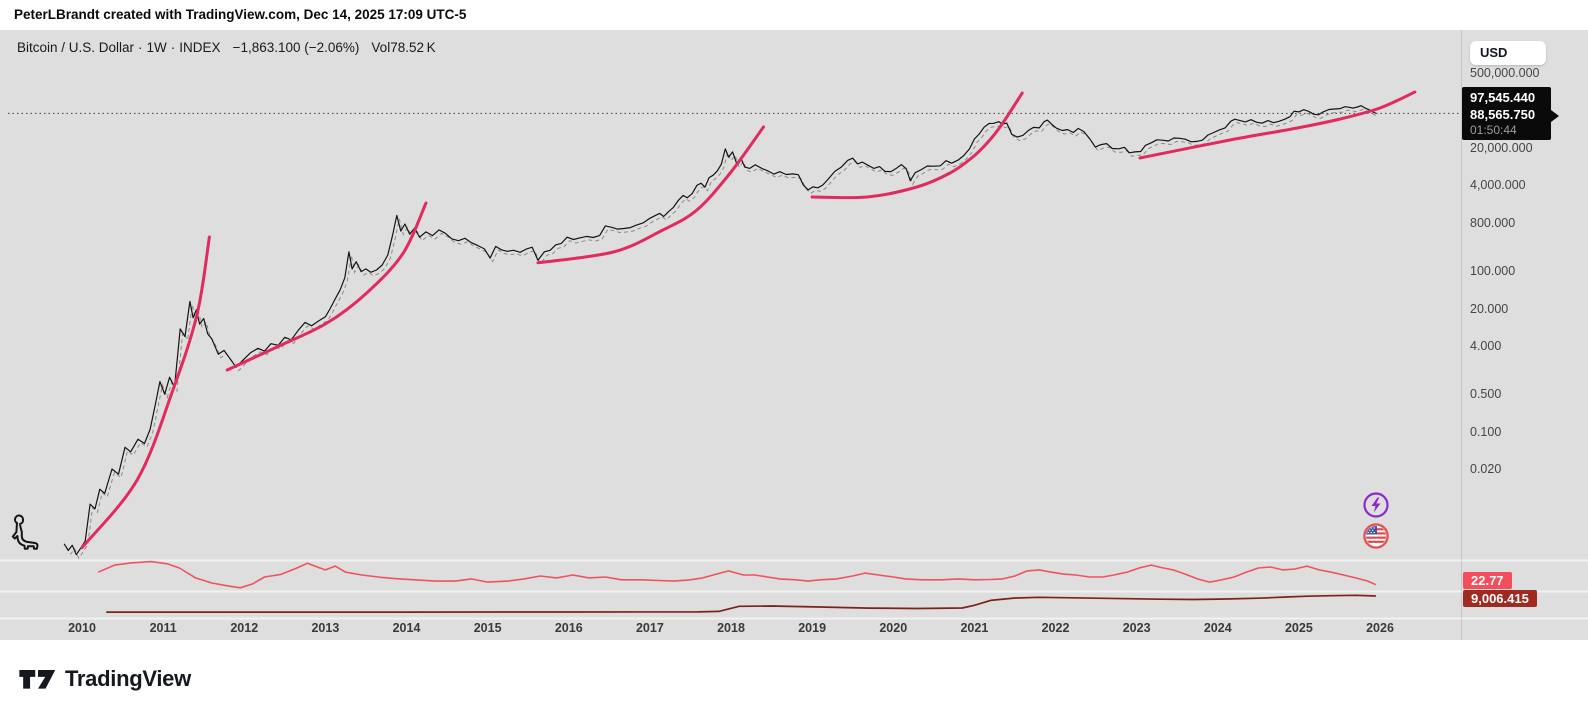 The image size is (1588, 720). Describe the element at coordinates (200, 47) in the screenshot. I see `legend-market: INDEX` at that location.